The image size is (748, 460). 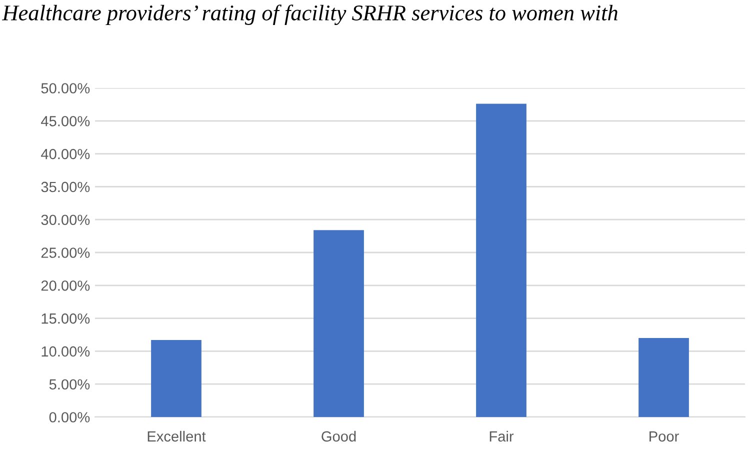 What do you see at coordinates (65, 220) in the screenshot?
I see `y-tick-label: 30.00%` at bounding box center [65, 220].